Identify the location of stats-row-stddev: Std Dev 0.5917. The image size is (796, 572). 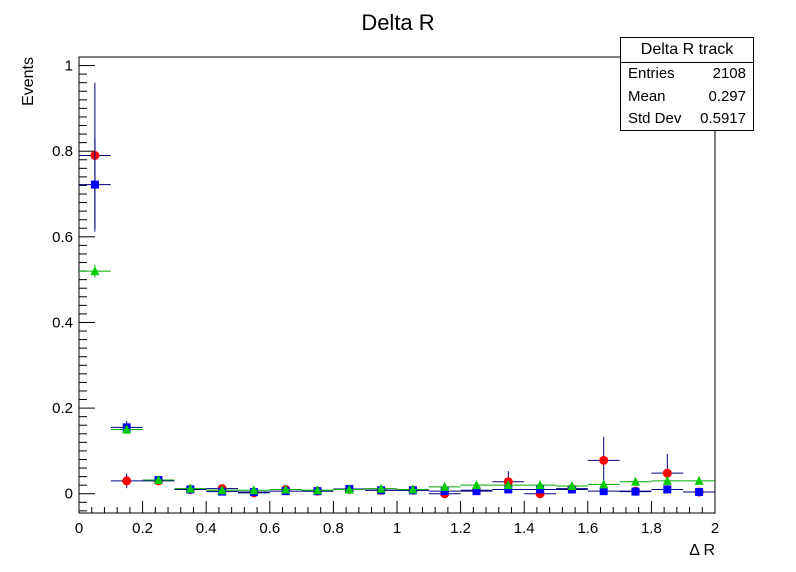
(687, 119).